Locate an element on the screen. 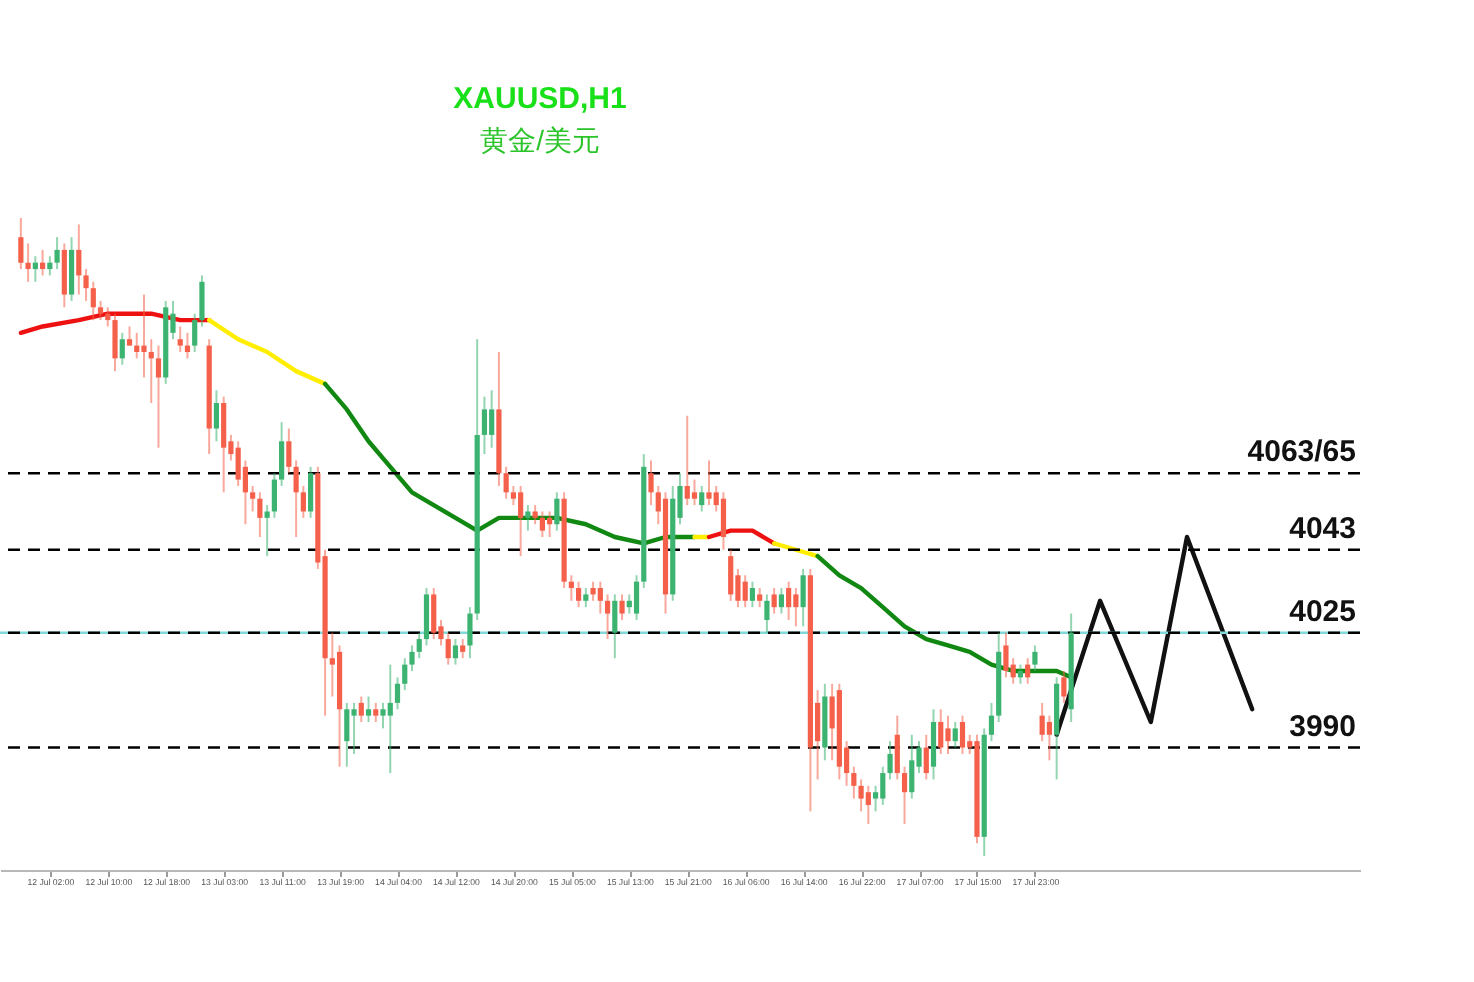  chart-title: XAUUSD,H1 is located at coordinates (540, 99).